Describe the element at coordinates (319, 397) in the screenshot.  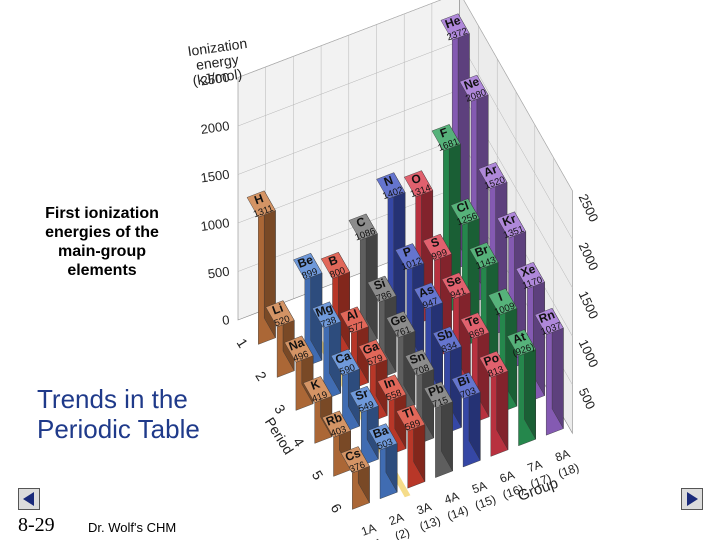
I see `element-value-label: 419` at that location.